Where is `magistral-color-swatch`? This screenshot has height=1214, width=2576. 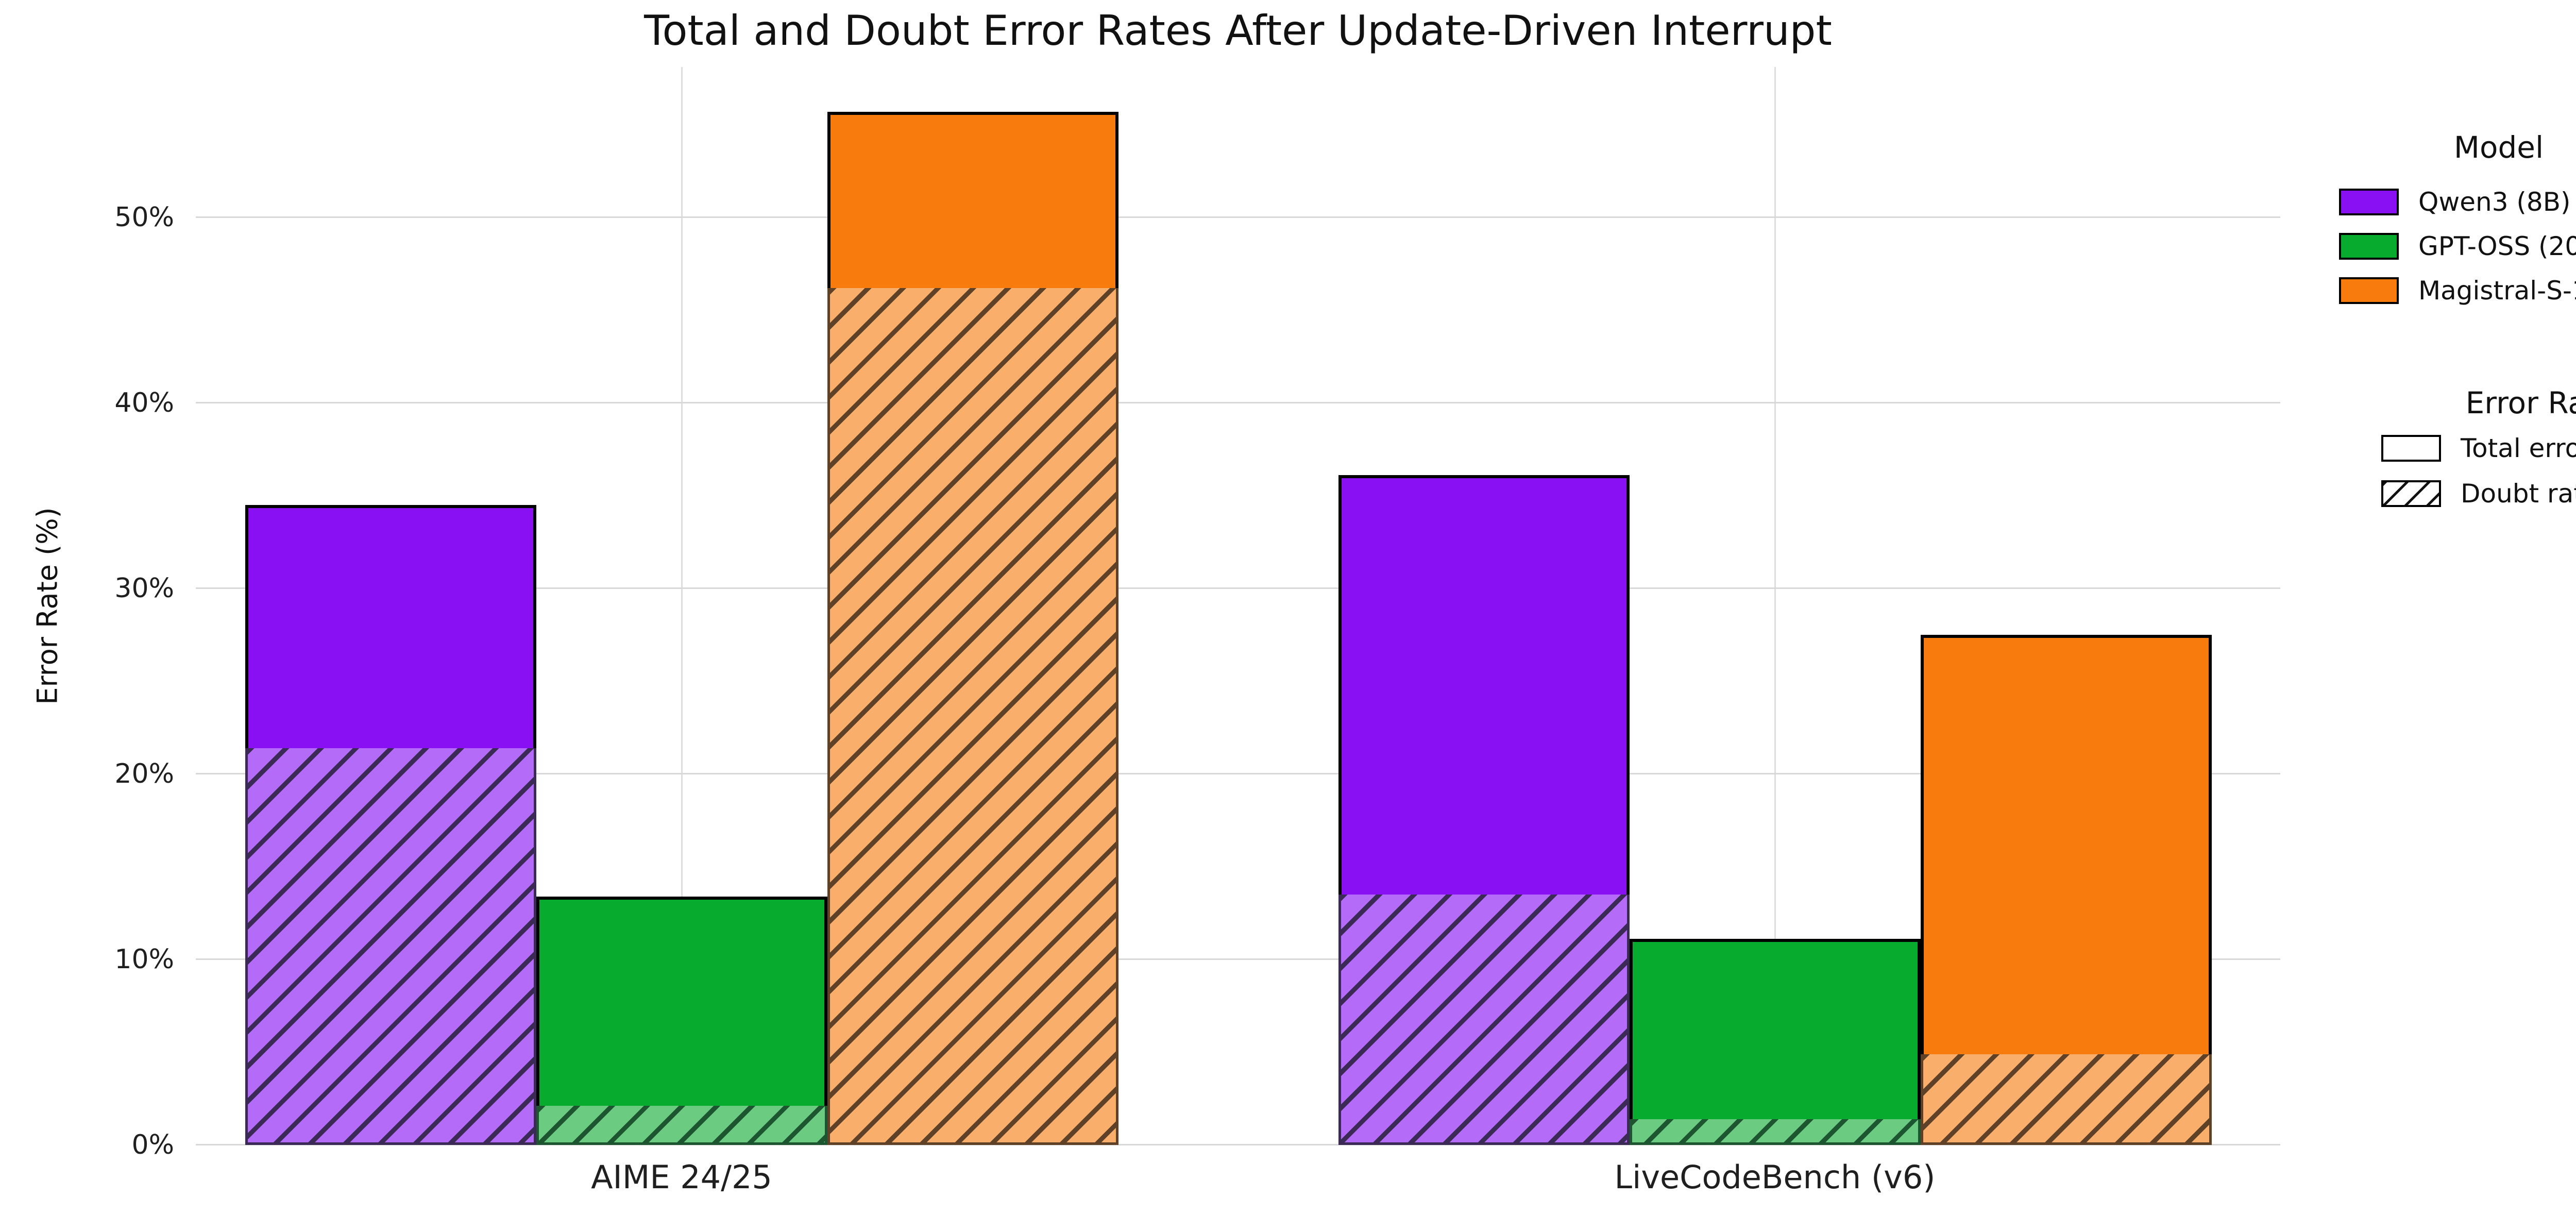 magistral-color-swatch is located at coordinates (2369, 290).